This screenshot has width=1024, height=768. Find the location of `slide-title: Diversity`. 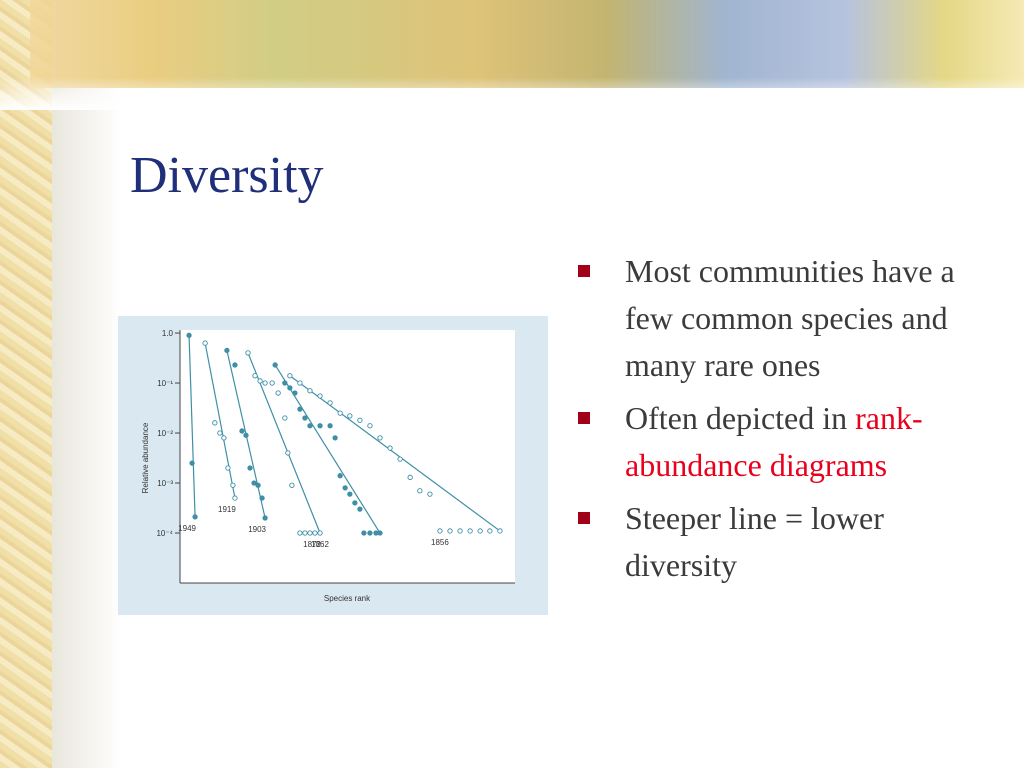

slide-title: Diversity is located at coordinates (227, 175).